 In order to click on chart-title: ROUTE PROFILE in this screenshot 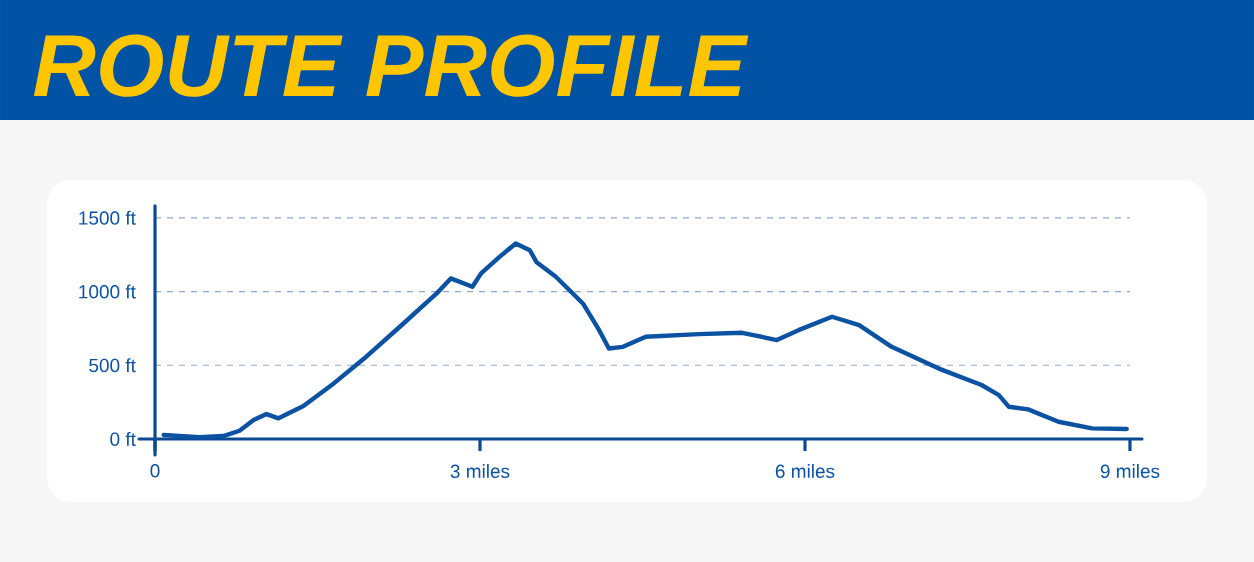, I will do `click(391, 65)`.